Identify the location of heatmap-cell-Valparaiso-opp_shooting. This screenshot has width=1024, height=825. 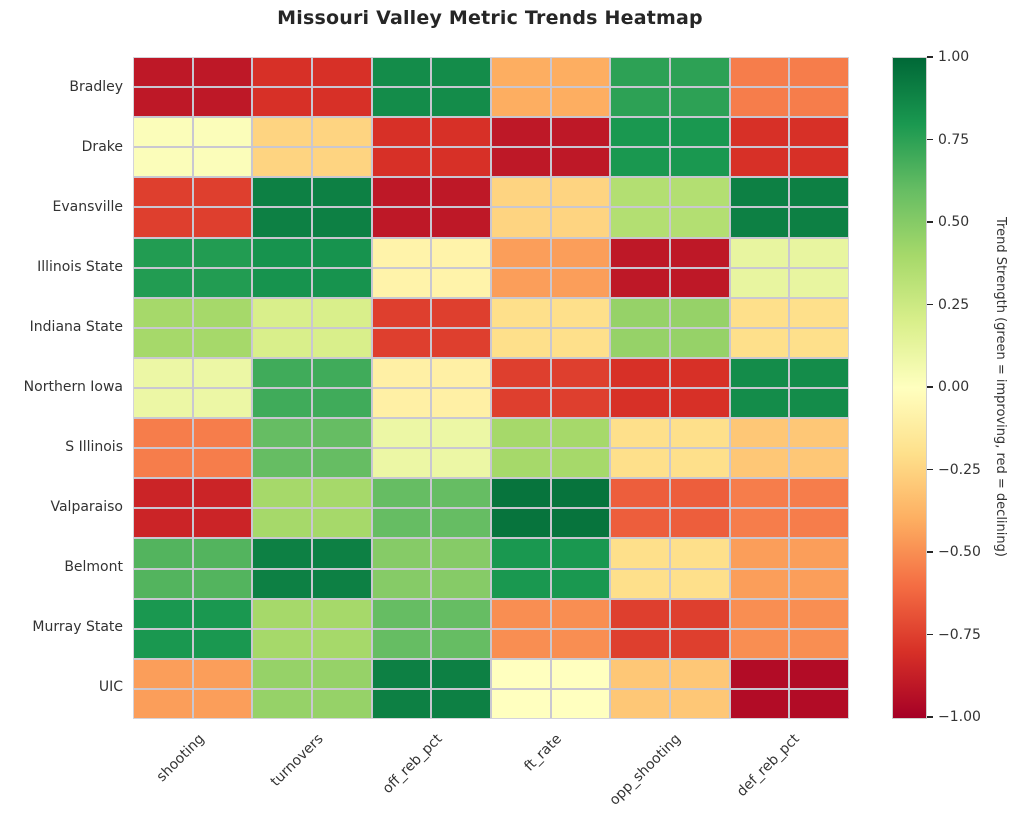
(640, 493).